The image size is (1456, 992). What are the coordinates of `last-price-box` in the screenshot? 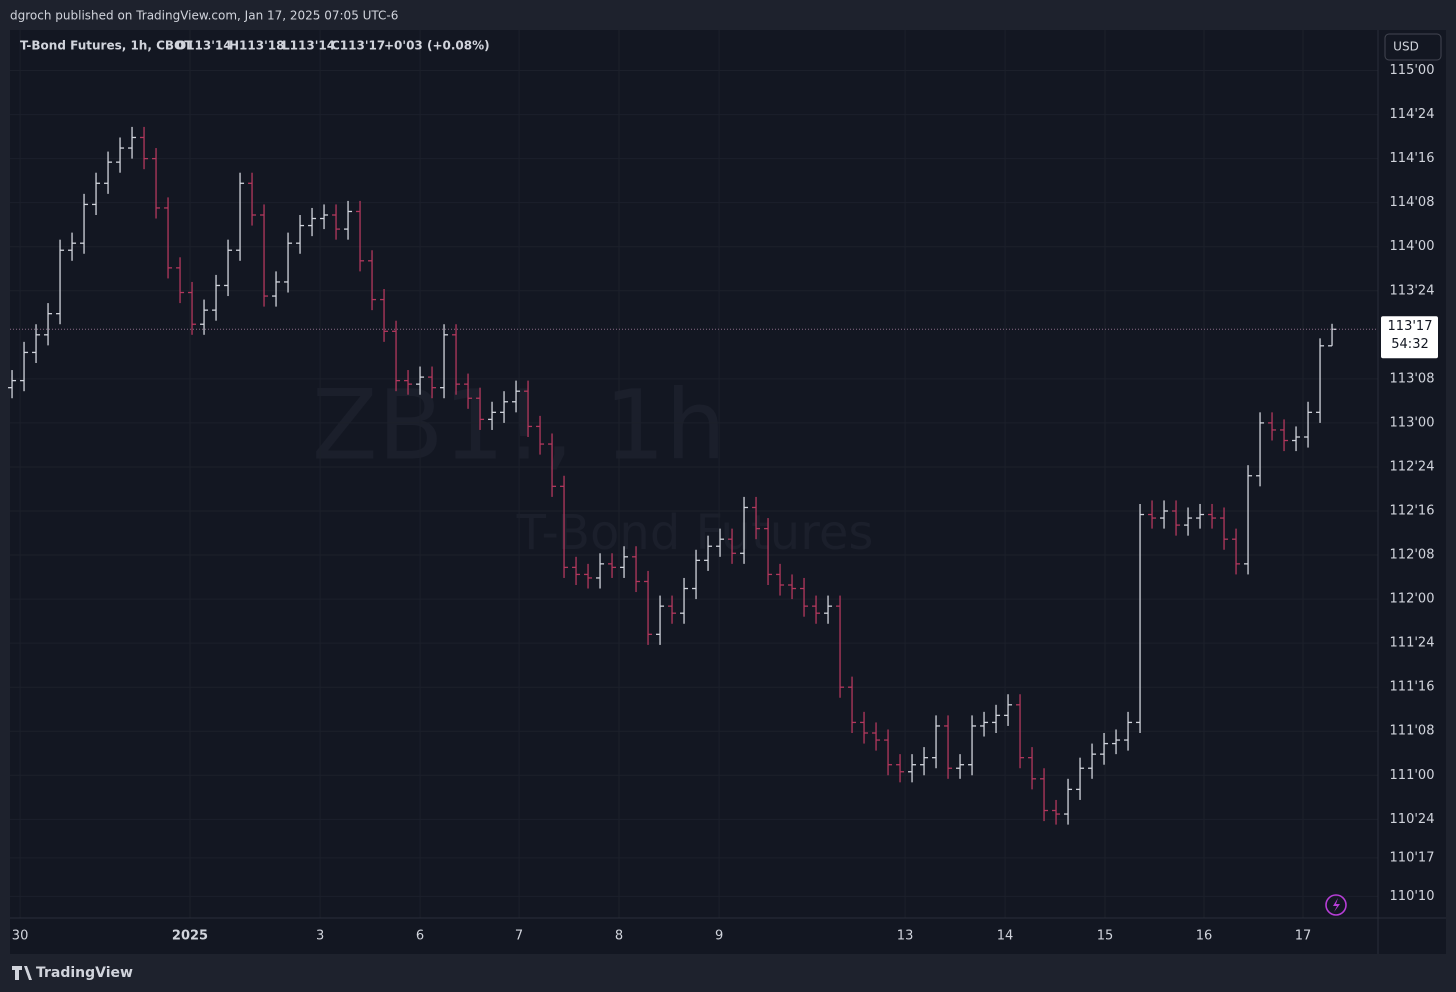 It's located at (1409, 337).